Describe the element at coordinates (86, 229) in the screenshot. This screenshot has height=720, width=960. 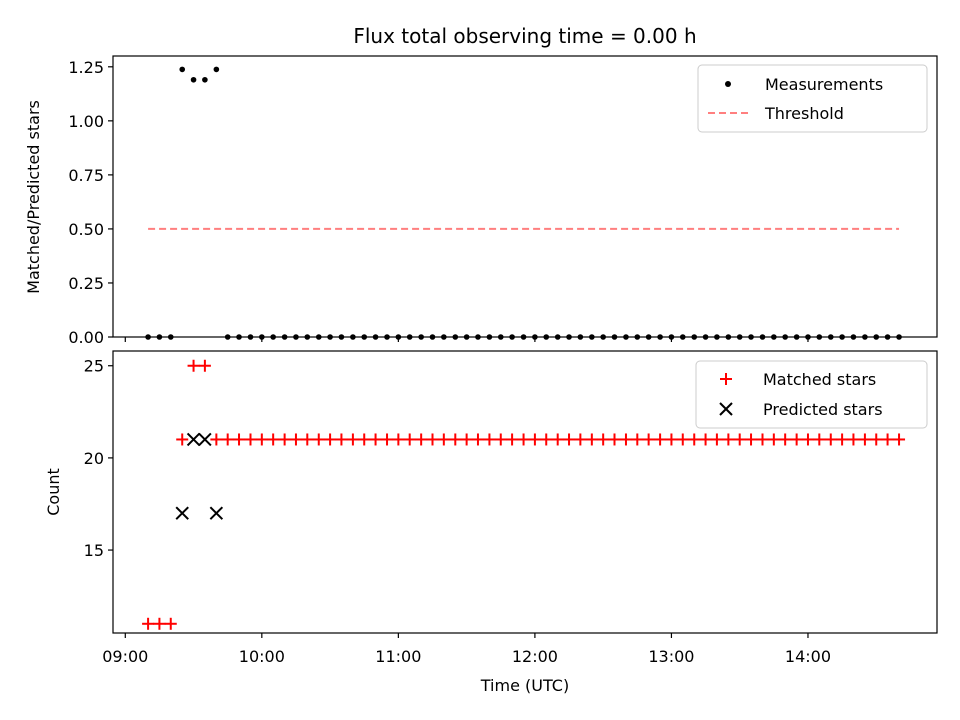
I see `y-tick-label: 0.50` at that location.